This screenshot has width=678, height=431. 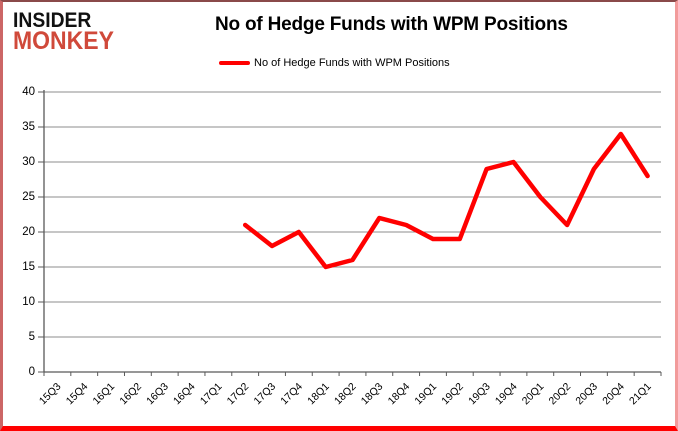 I want to click on svg-text: 15Q4, so click(x=77, y=394).